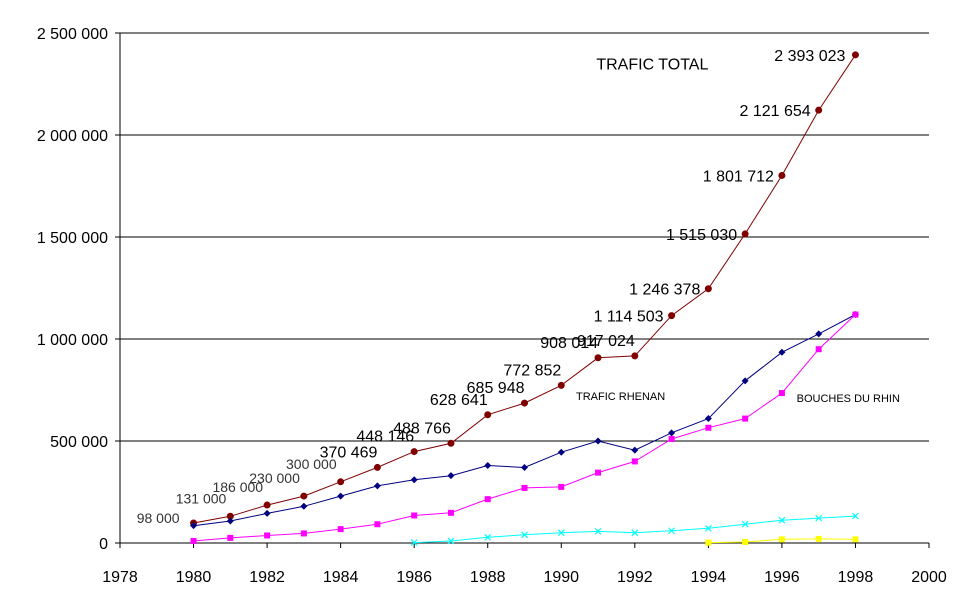 The width and height of the screenshot is (970, 604). I want to click on x-tick-label: 1994, so click(709, 577).